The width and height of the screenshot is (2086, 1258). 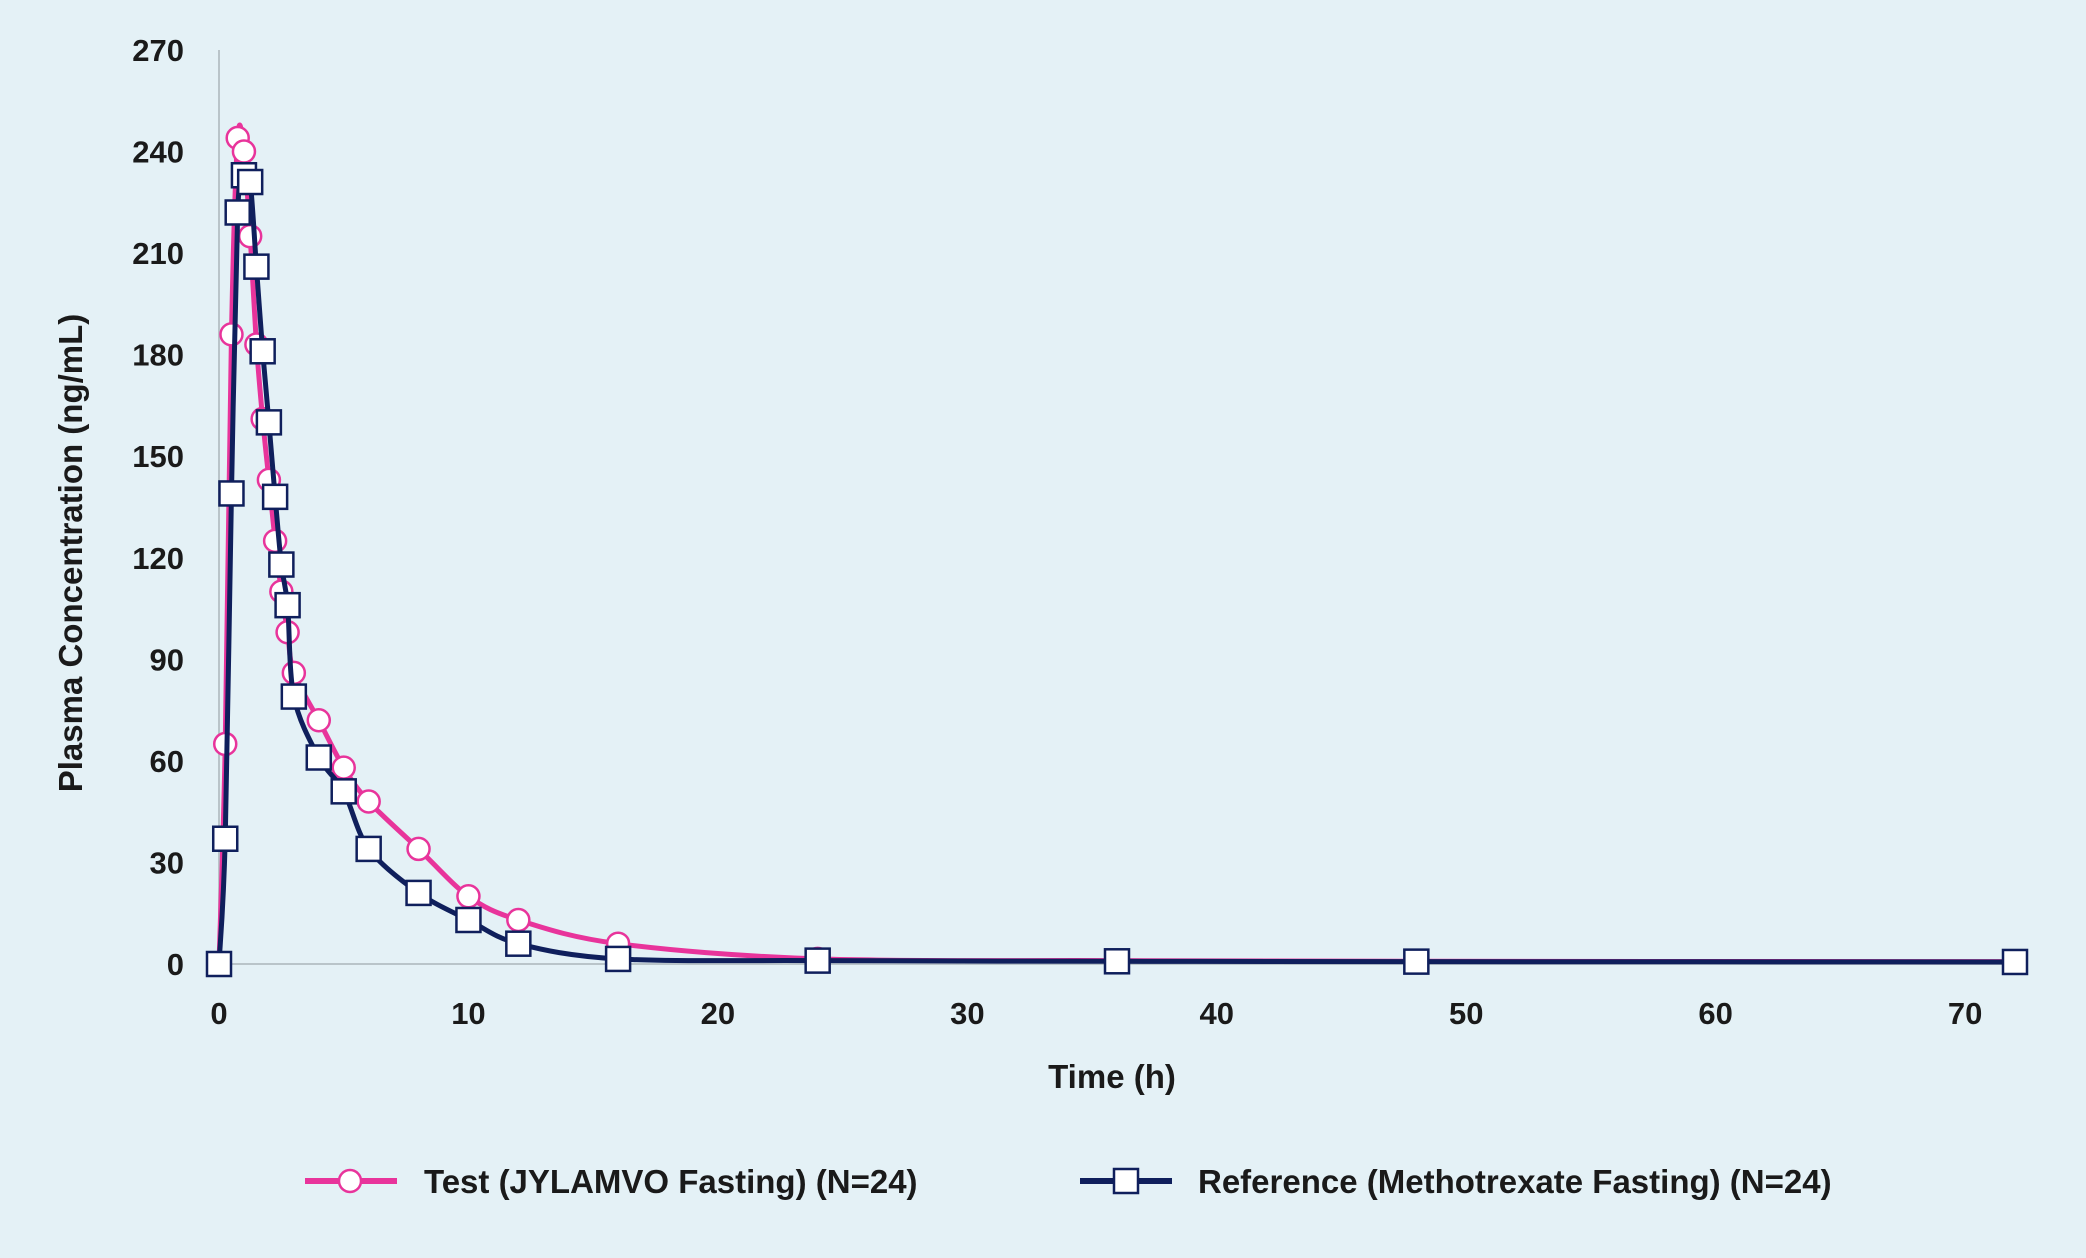 What do you see at coordinates (167, 761) in the screenshot?
I see `y-tick-label: 60` at bounding box center [167, 761].